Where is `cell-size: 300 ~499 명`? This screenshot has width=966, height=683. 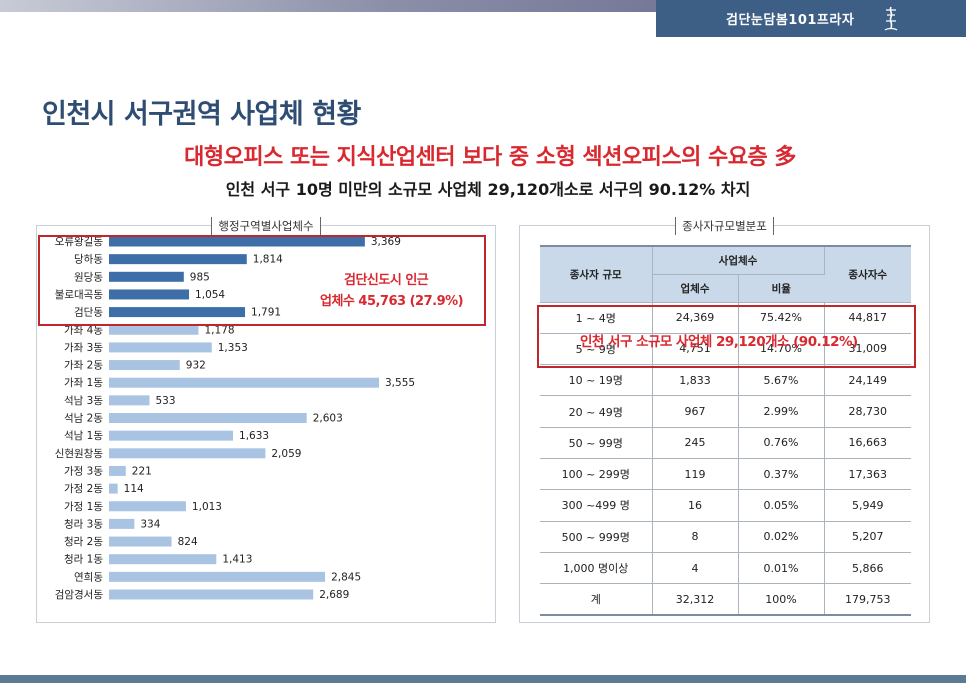 cell-size: 300 ~499 명 is located at coordinates (596, 505).